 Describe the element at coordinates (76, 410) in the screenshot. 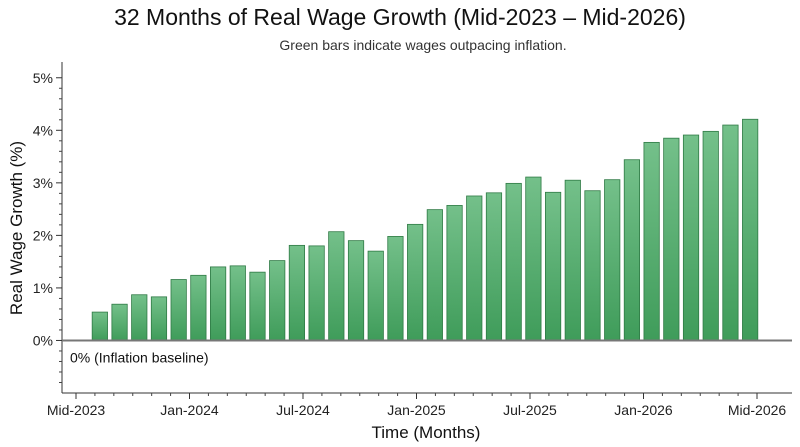

I see `x-tick-label: Mid-2023` at that location.